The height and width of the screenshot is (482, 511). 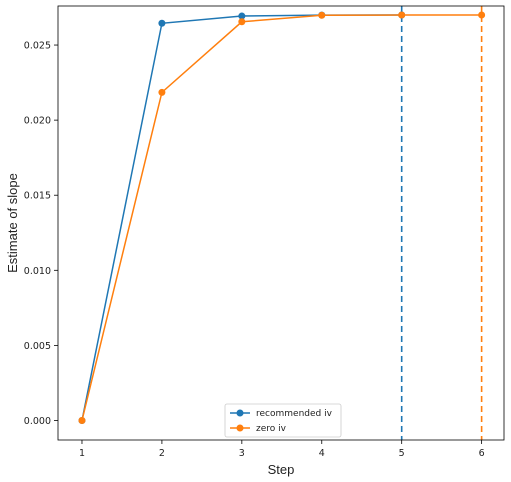 What do you see at coordinates (37, 46) in the screenshot?
I see `y-tick-label: 0.025` at bounding box center [37, 46].